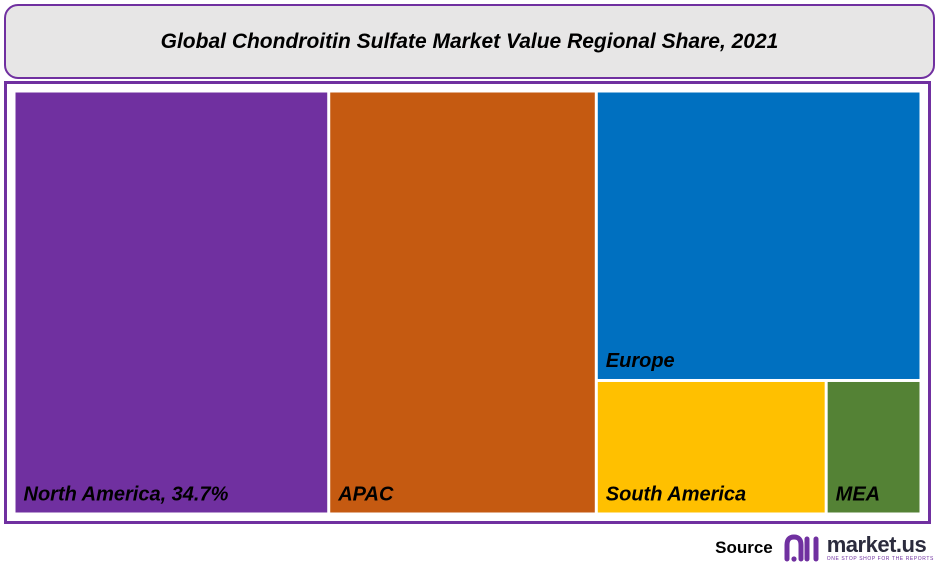  Describe the element at coordinates (744, 547) in the screenshot. I see `source-label: Source` at that location.